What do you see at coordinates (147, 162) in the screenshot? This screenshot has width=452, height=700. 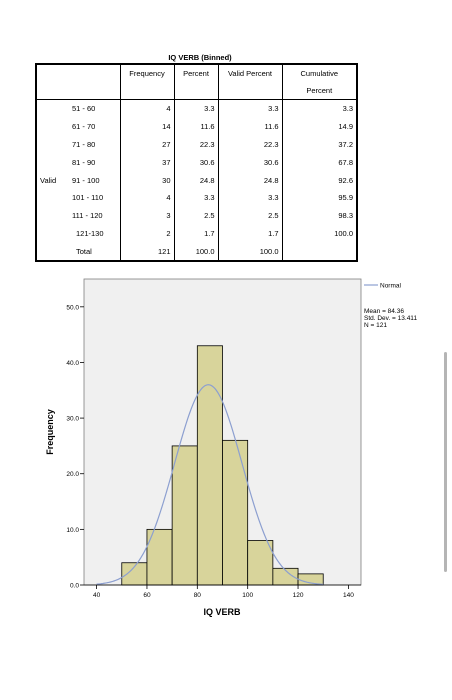 I see `row-frequency: 37` at bounding box center [147, 162].